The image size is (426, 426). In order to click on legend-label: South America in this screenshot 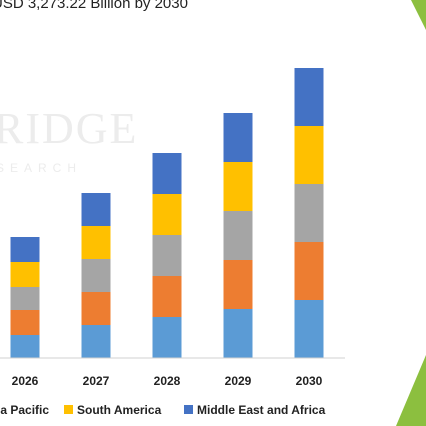, I will do `click(119, 410)`.